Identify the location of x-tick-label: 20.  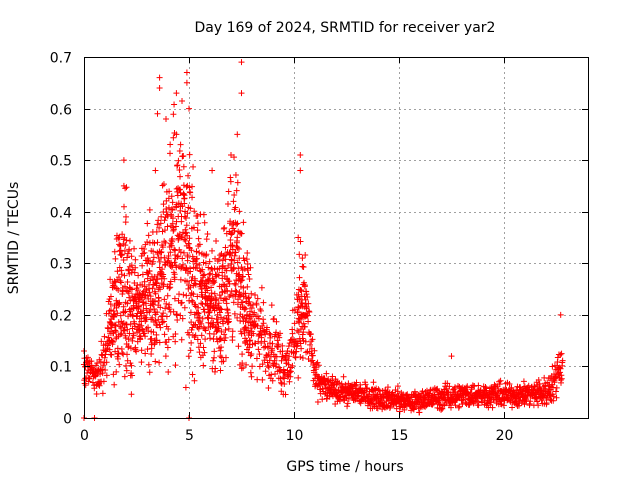
(505, 436).